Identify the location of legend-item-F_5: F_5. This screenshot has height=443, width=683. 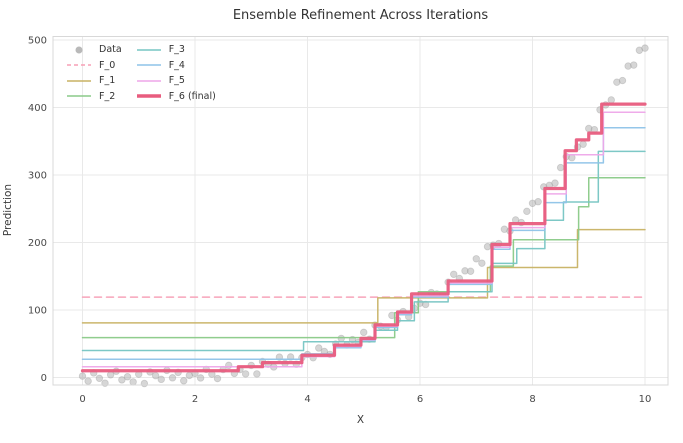
(176, 81).